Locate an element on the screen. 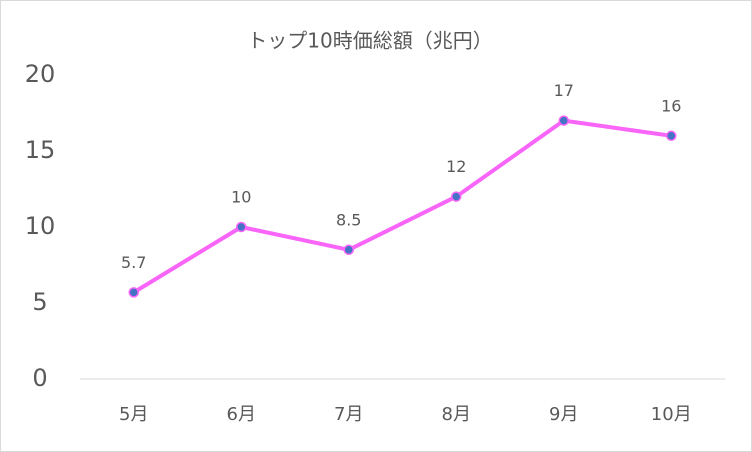 The height and width of the screenshot is (452, 752). y-tick-label: 15 is located at coordinates (40, 150).